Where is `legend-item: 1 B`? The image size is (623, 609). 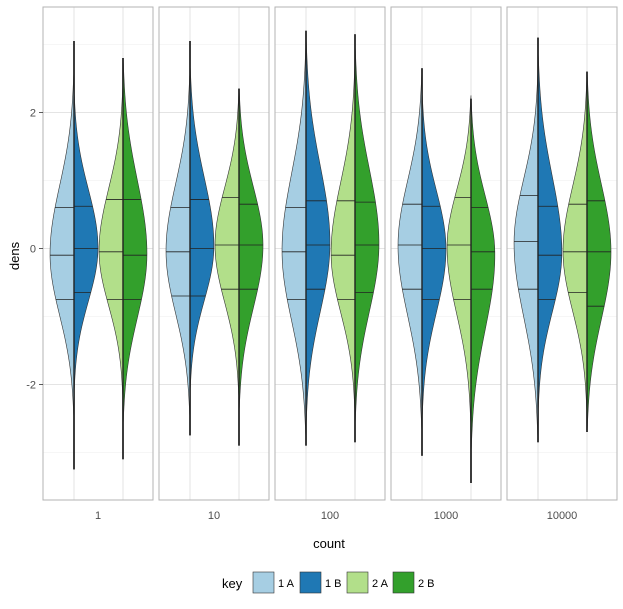 legend-item: 1 B is located at coordinates (320, 582).